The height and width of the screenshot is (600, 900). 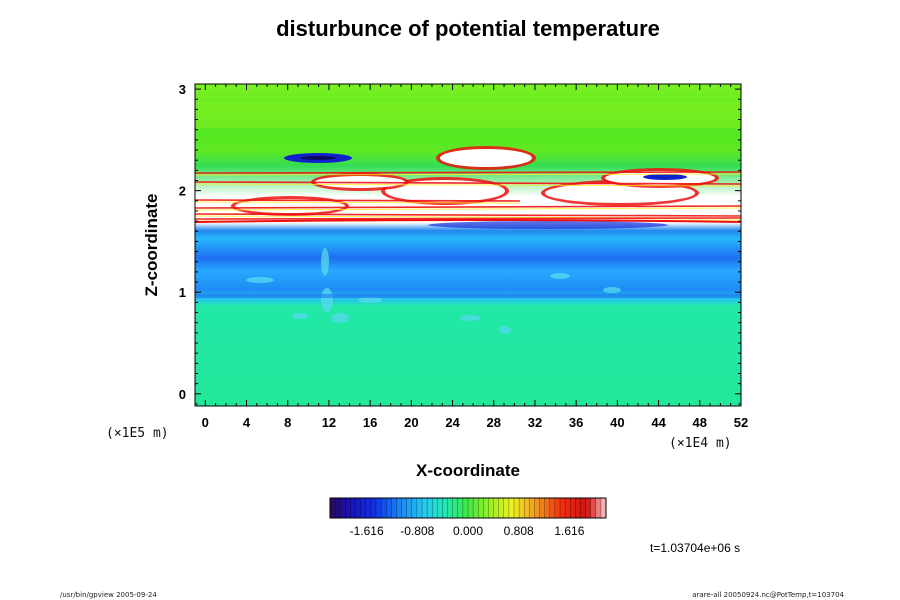 What do you see at coordinates (452, 422) in the screenshot?
I see `x-tick-label: 24` at bounding box center [452, 422].